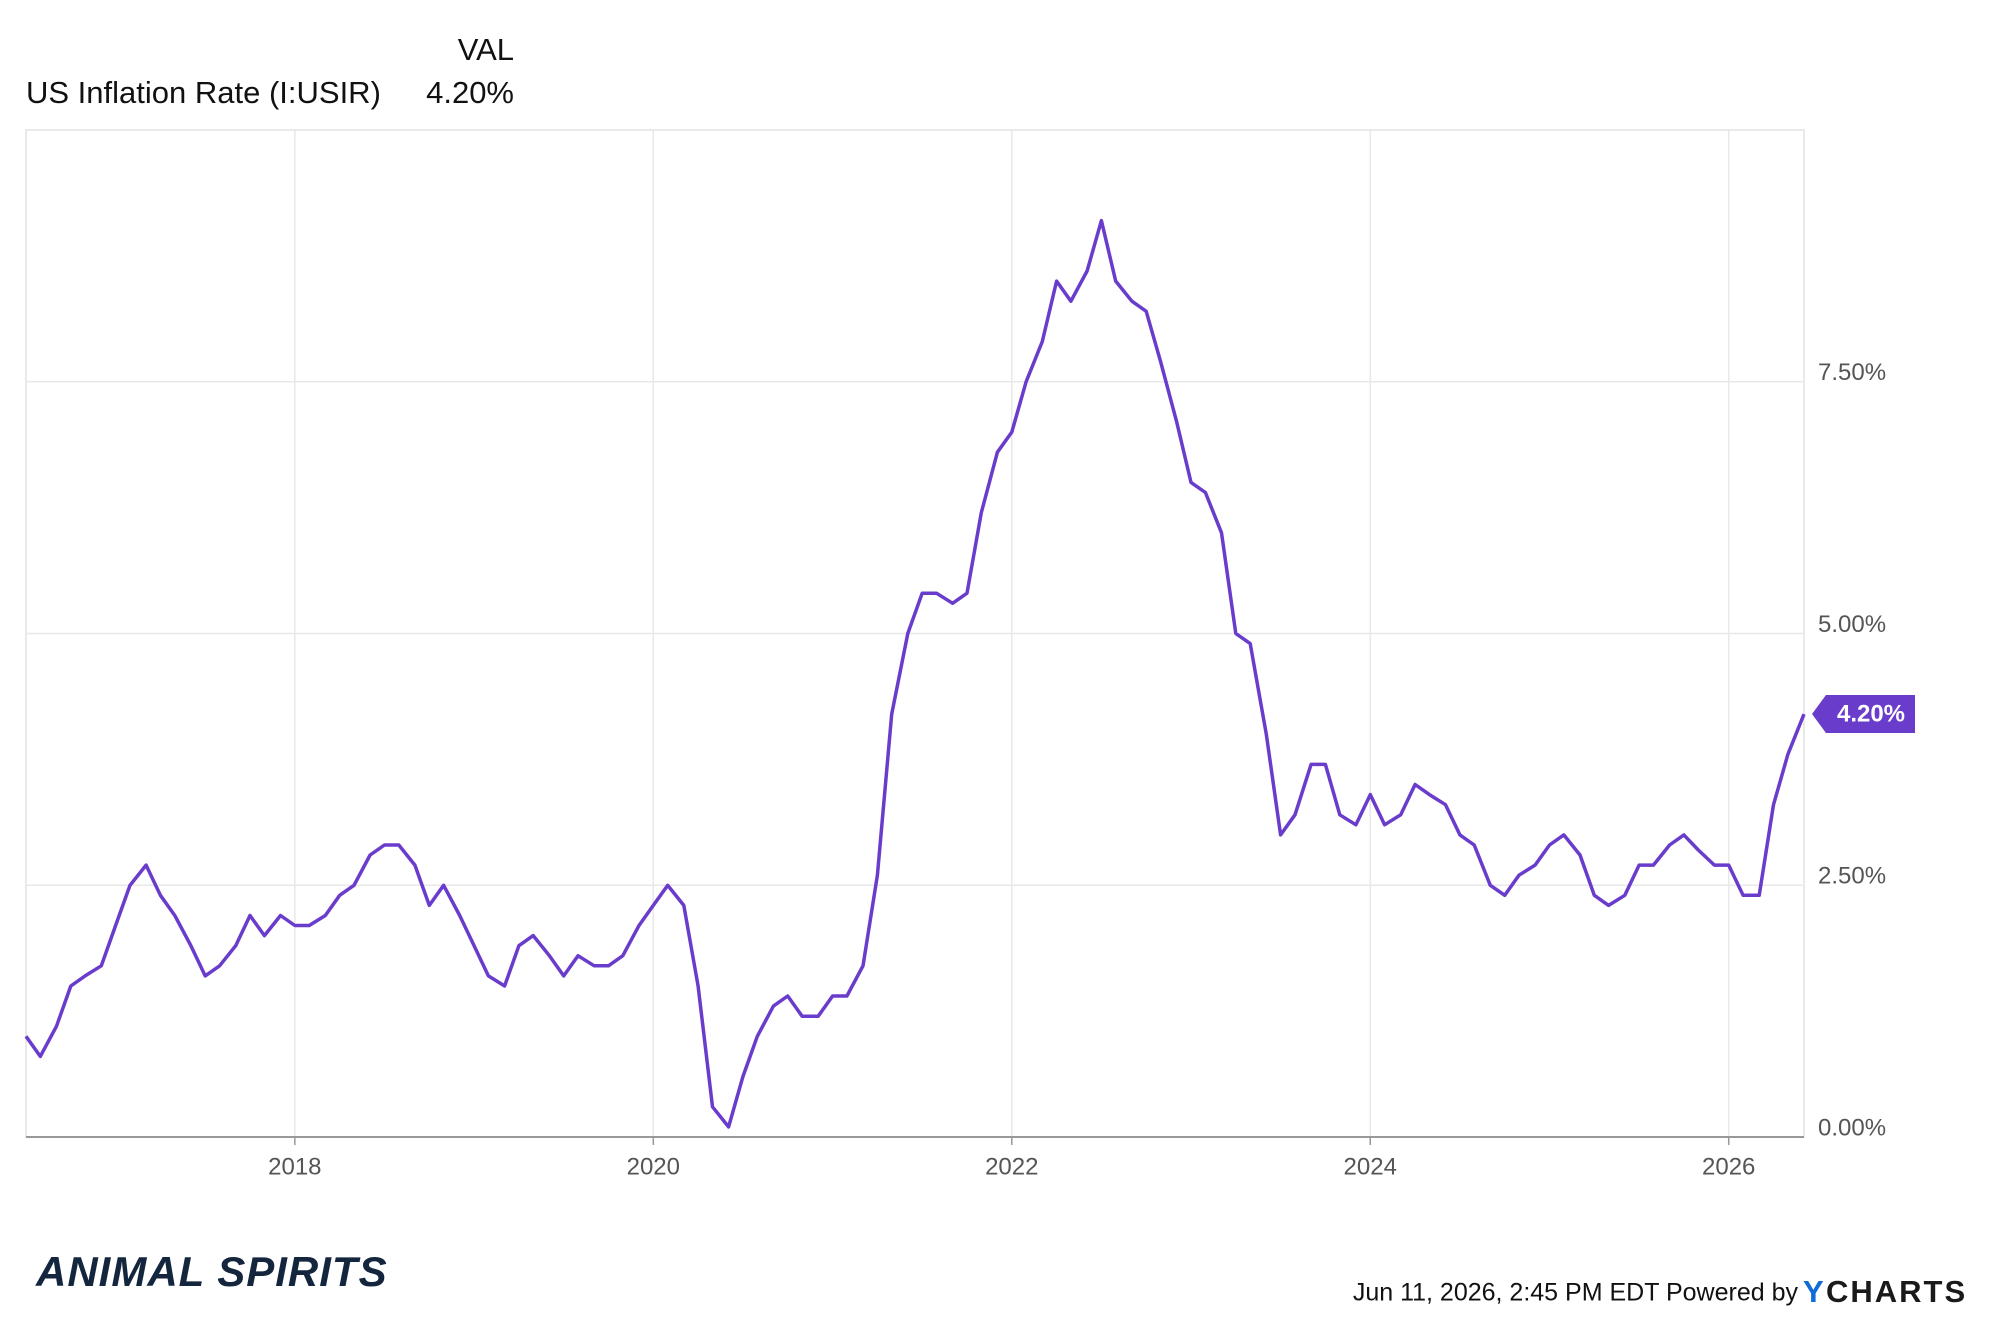 Image resolution: width=2000 pixels, height=1324 pixels. Describe the element at coordinates (1852, 876) in the screenshot. I see `y-tick-label: 2.50%` at that location.